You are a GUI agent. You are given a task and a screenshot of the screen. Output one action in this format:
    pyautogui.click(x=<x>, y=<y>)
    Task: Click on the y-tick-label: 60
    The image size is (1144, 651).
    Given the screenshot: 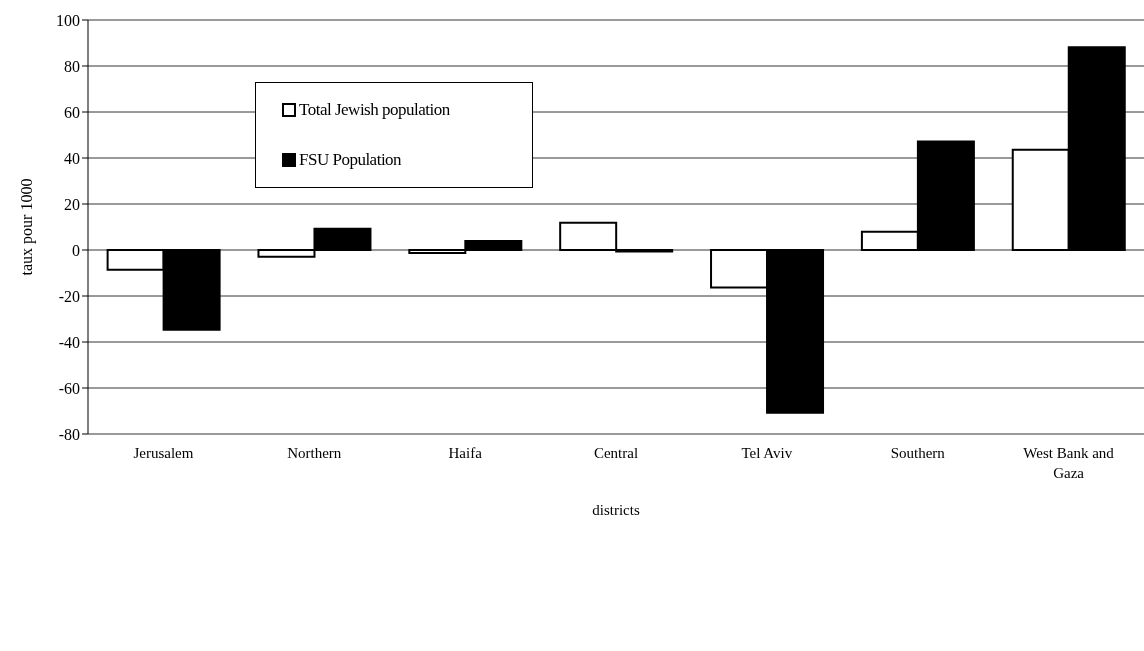 What is the action you would take?
    pyautogui.click(x=72, y=112)
    